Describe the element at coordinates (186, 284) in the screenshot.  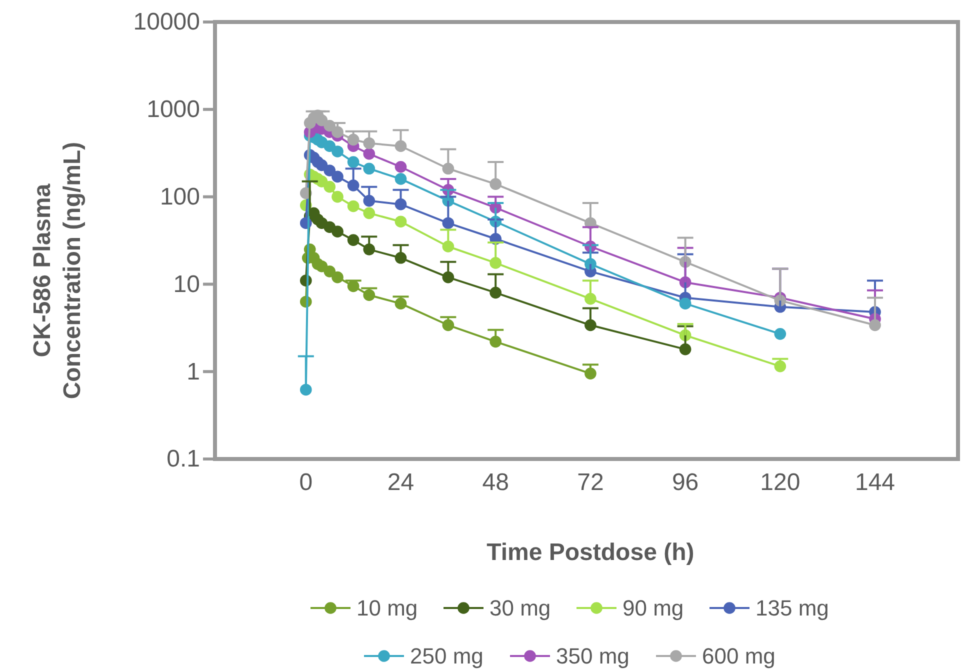
I see `y-tick-label: 10` at that location.